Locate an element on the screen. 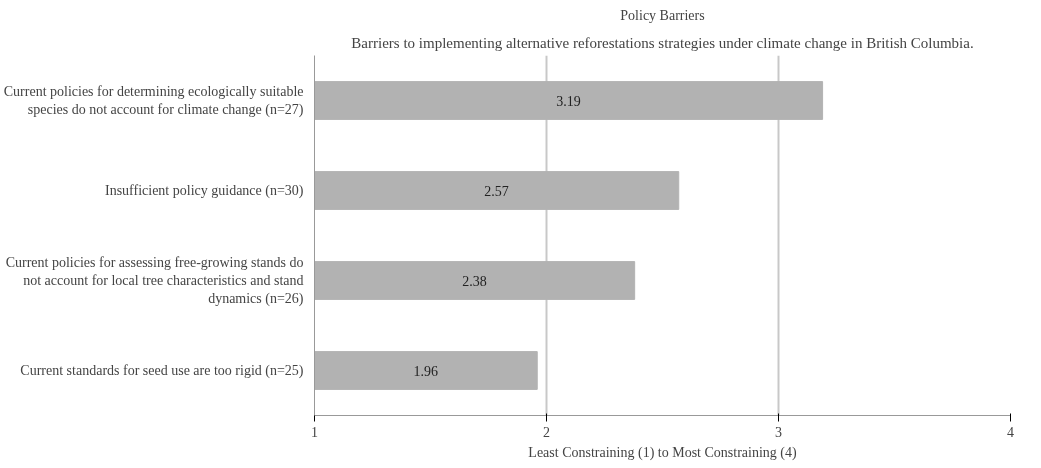 This screenshot has height=468, width=1041. x-axis-title: Least Constraining (1) to Most Constraining (4) is located at coordinates (662, 452).